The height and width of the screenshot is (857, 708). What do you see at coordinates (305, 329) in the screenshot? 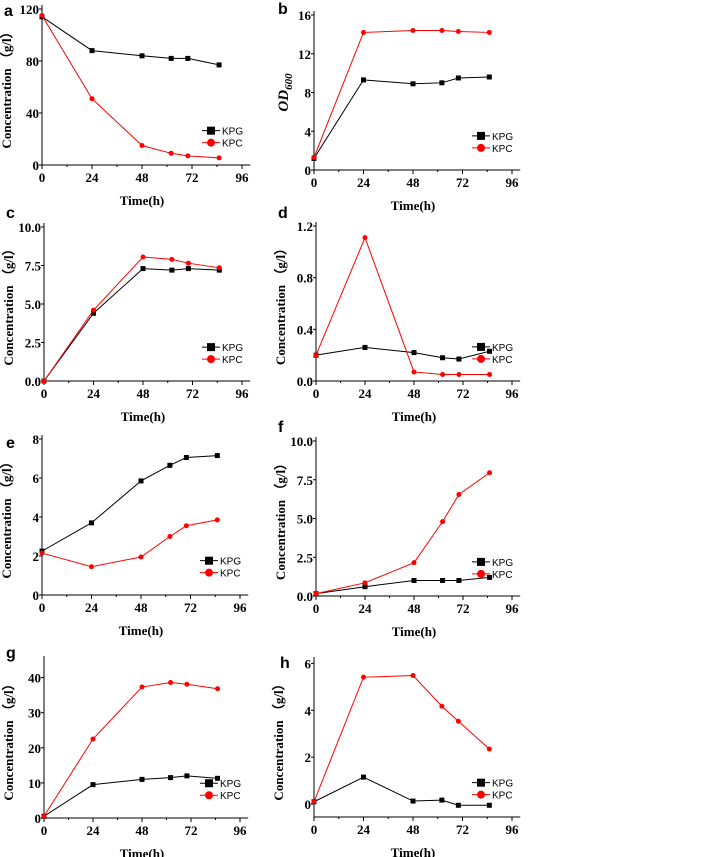
I see `y-tick-label: 0.4` at bounding box center [305, 329].